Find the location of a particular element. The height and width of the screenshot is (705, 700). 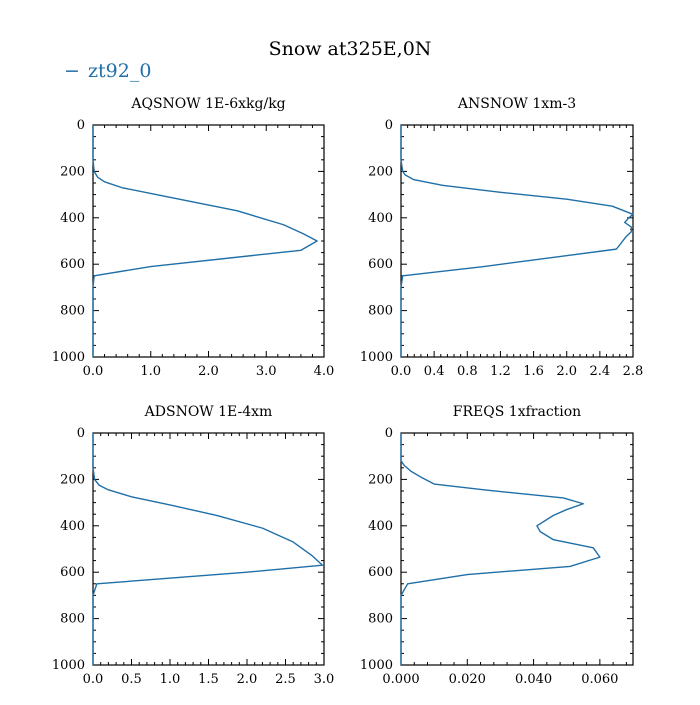

x-tick-label: 1.2 is located at coordinates (500, 371).